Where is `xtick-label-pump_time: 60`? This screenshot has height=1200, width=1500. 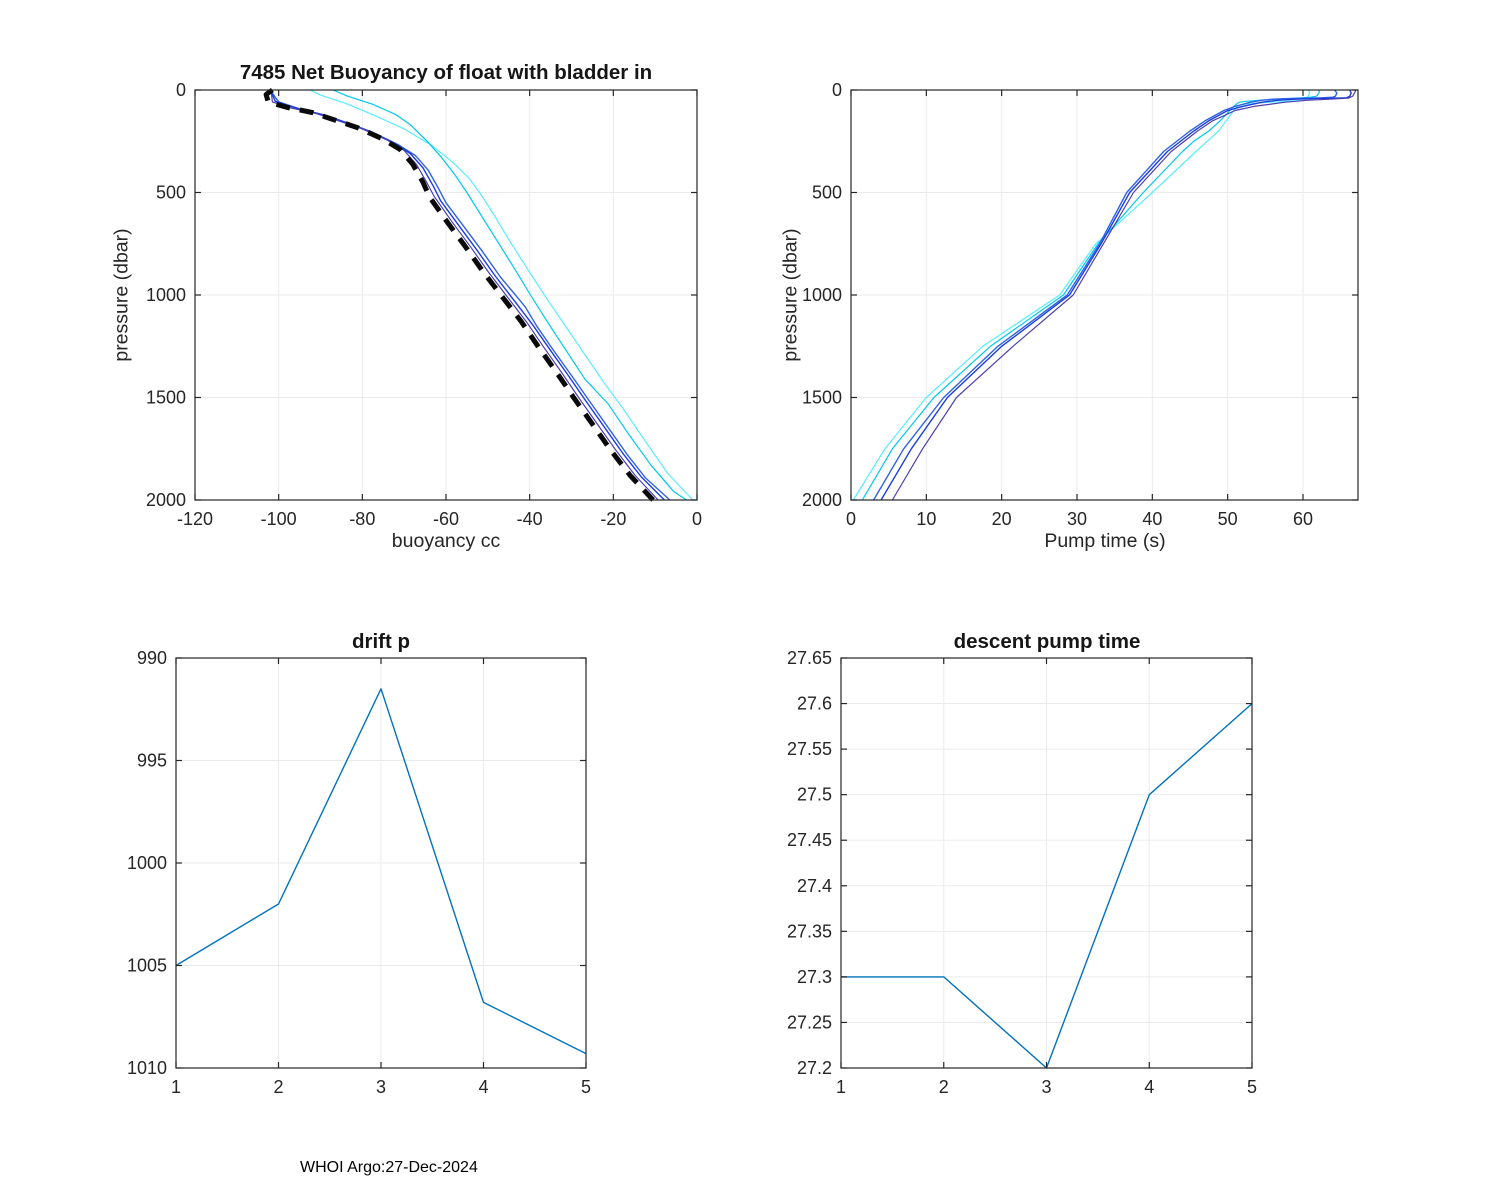
xtick-label-pump_time: 60 is located at coordinates (1303, 519).